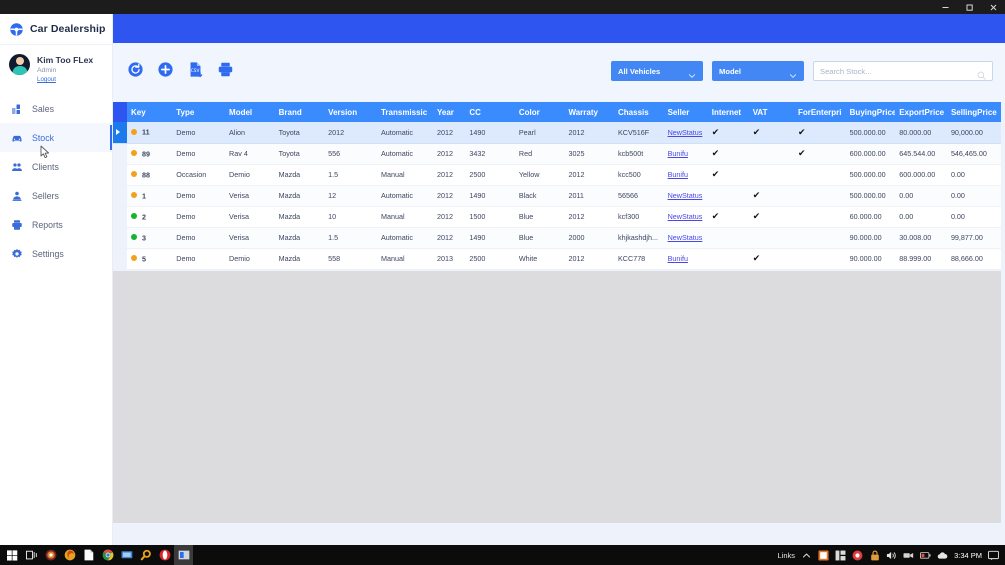 The image size is (1005, 565). I want to click on taskbar-app-opera, so click(164, 555).